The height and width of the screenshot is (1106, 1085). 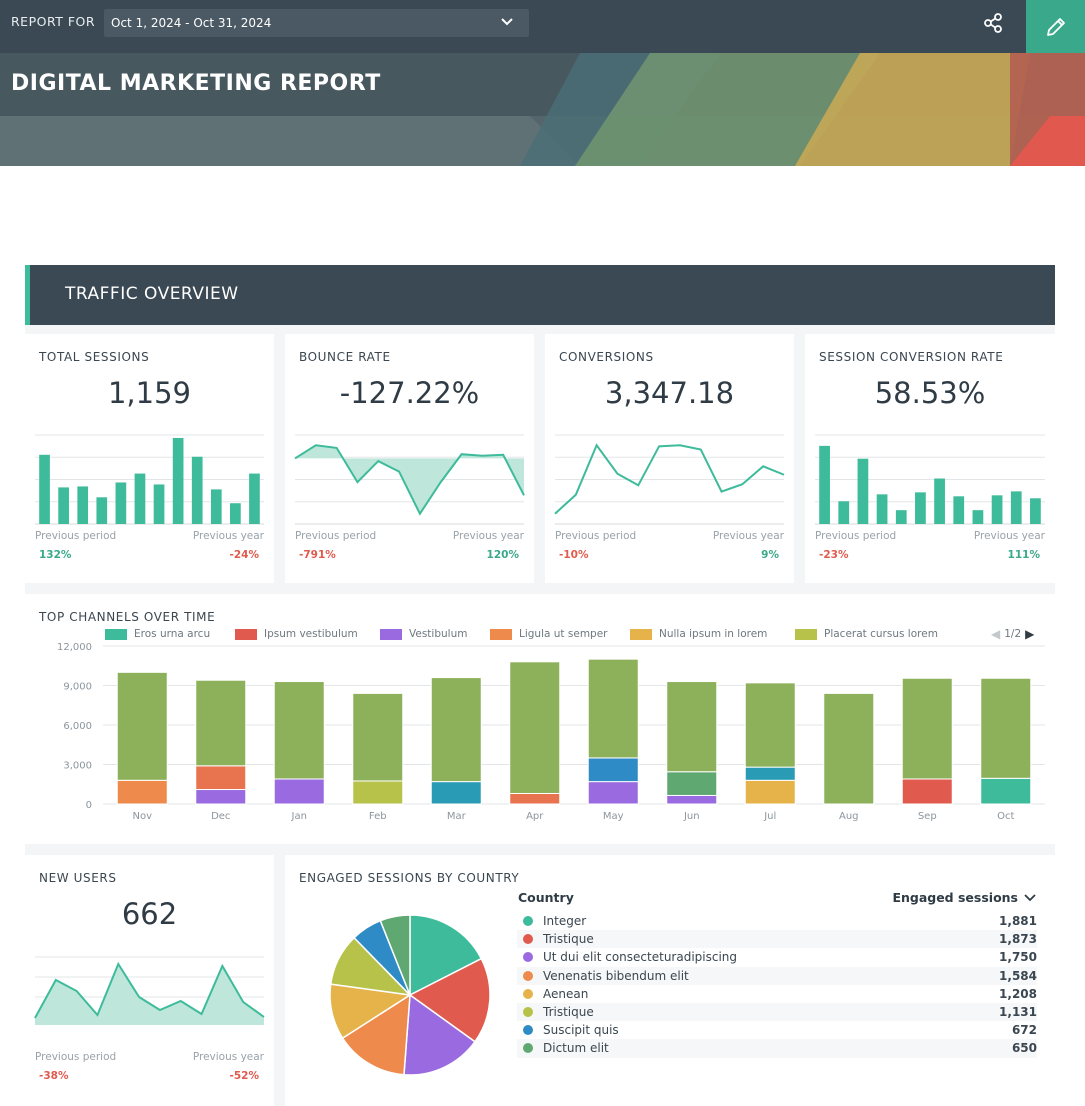 I want to click on y-tick-label: 3,000, so click(x=77, y=766).